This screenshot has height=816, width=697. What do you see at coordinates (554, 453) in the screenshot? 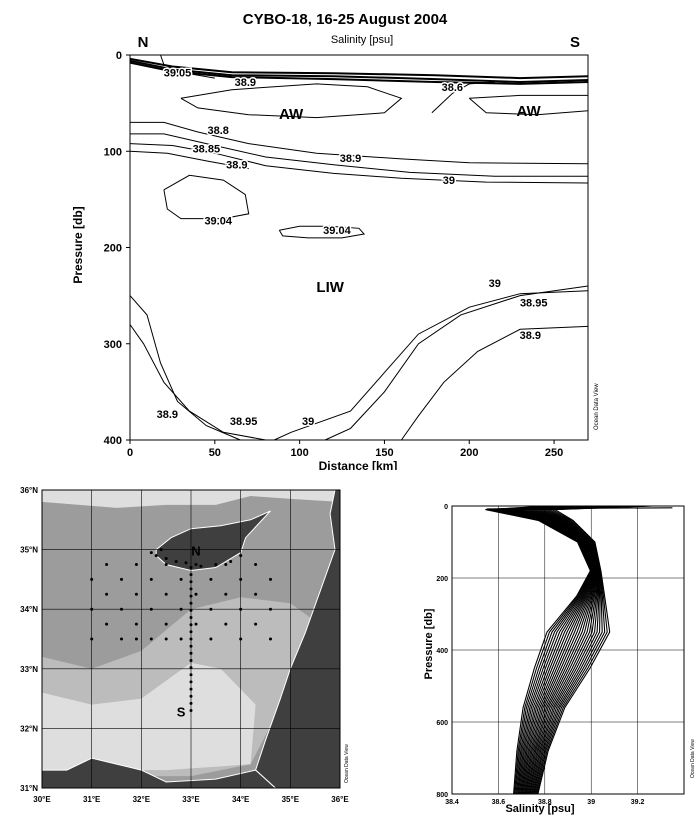
I see `x-tick-label: 250` at bounding box center [554, 453].